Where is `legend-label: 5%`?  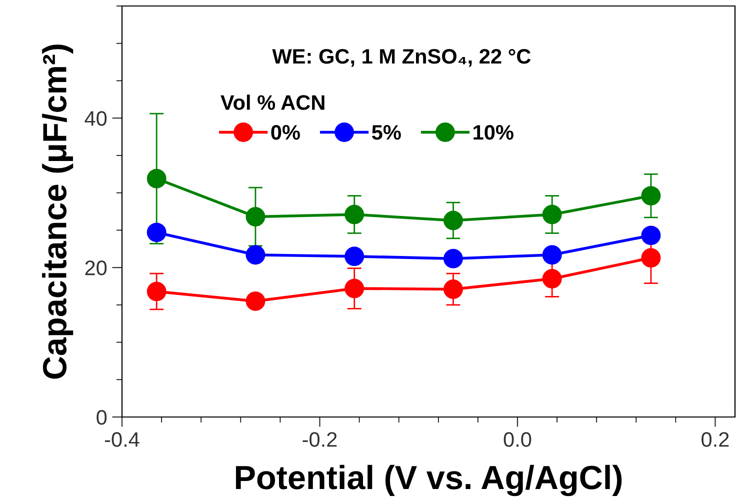 legend-label: 5% is located at coordinates (386, 132).